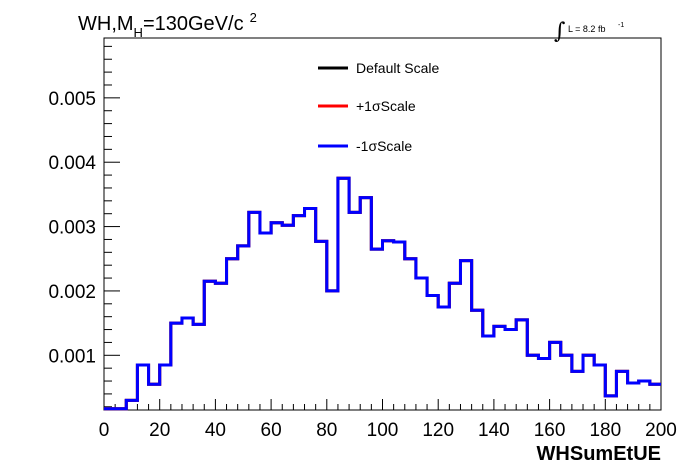  Describe the element at coordinates (253, 17) in the screenshot. I see `title-superscript: 2` at that location.